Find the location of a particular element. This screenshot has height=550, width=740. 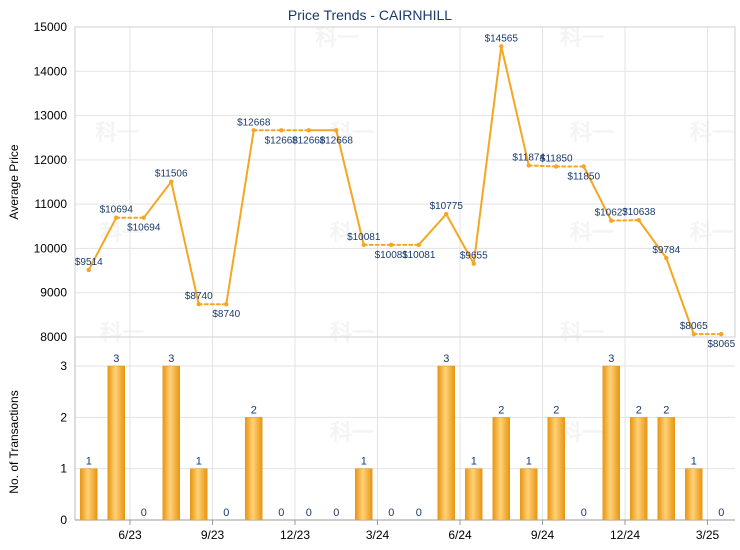

price-data-label: $10638 is located at coordinates (639, 212).